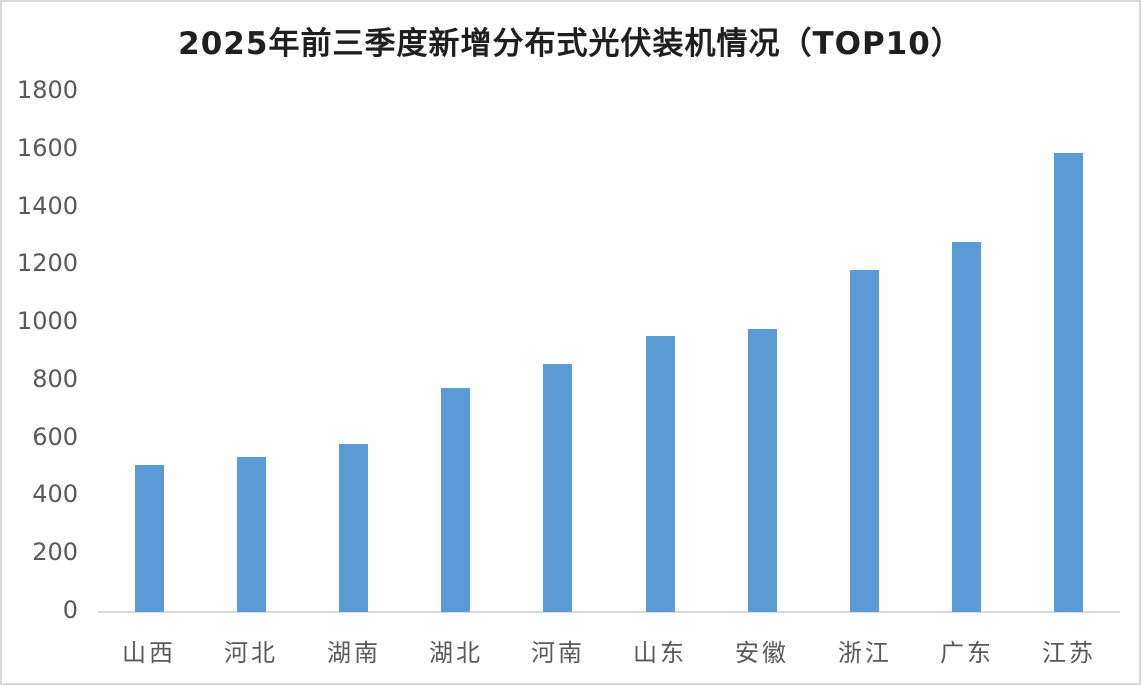 The width and height of the screenshot is (1141, 685). Describe the element at coordinates (354, 653) in the screenshot. I see `x-category-label: 湖南` at that location.